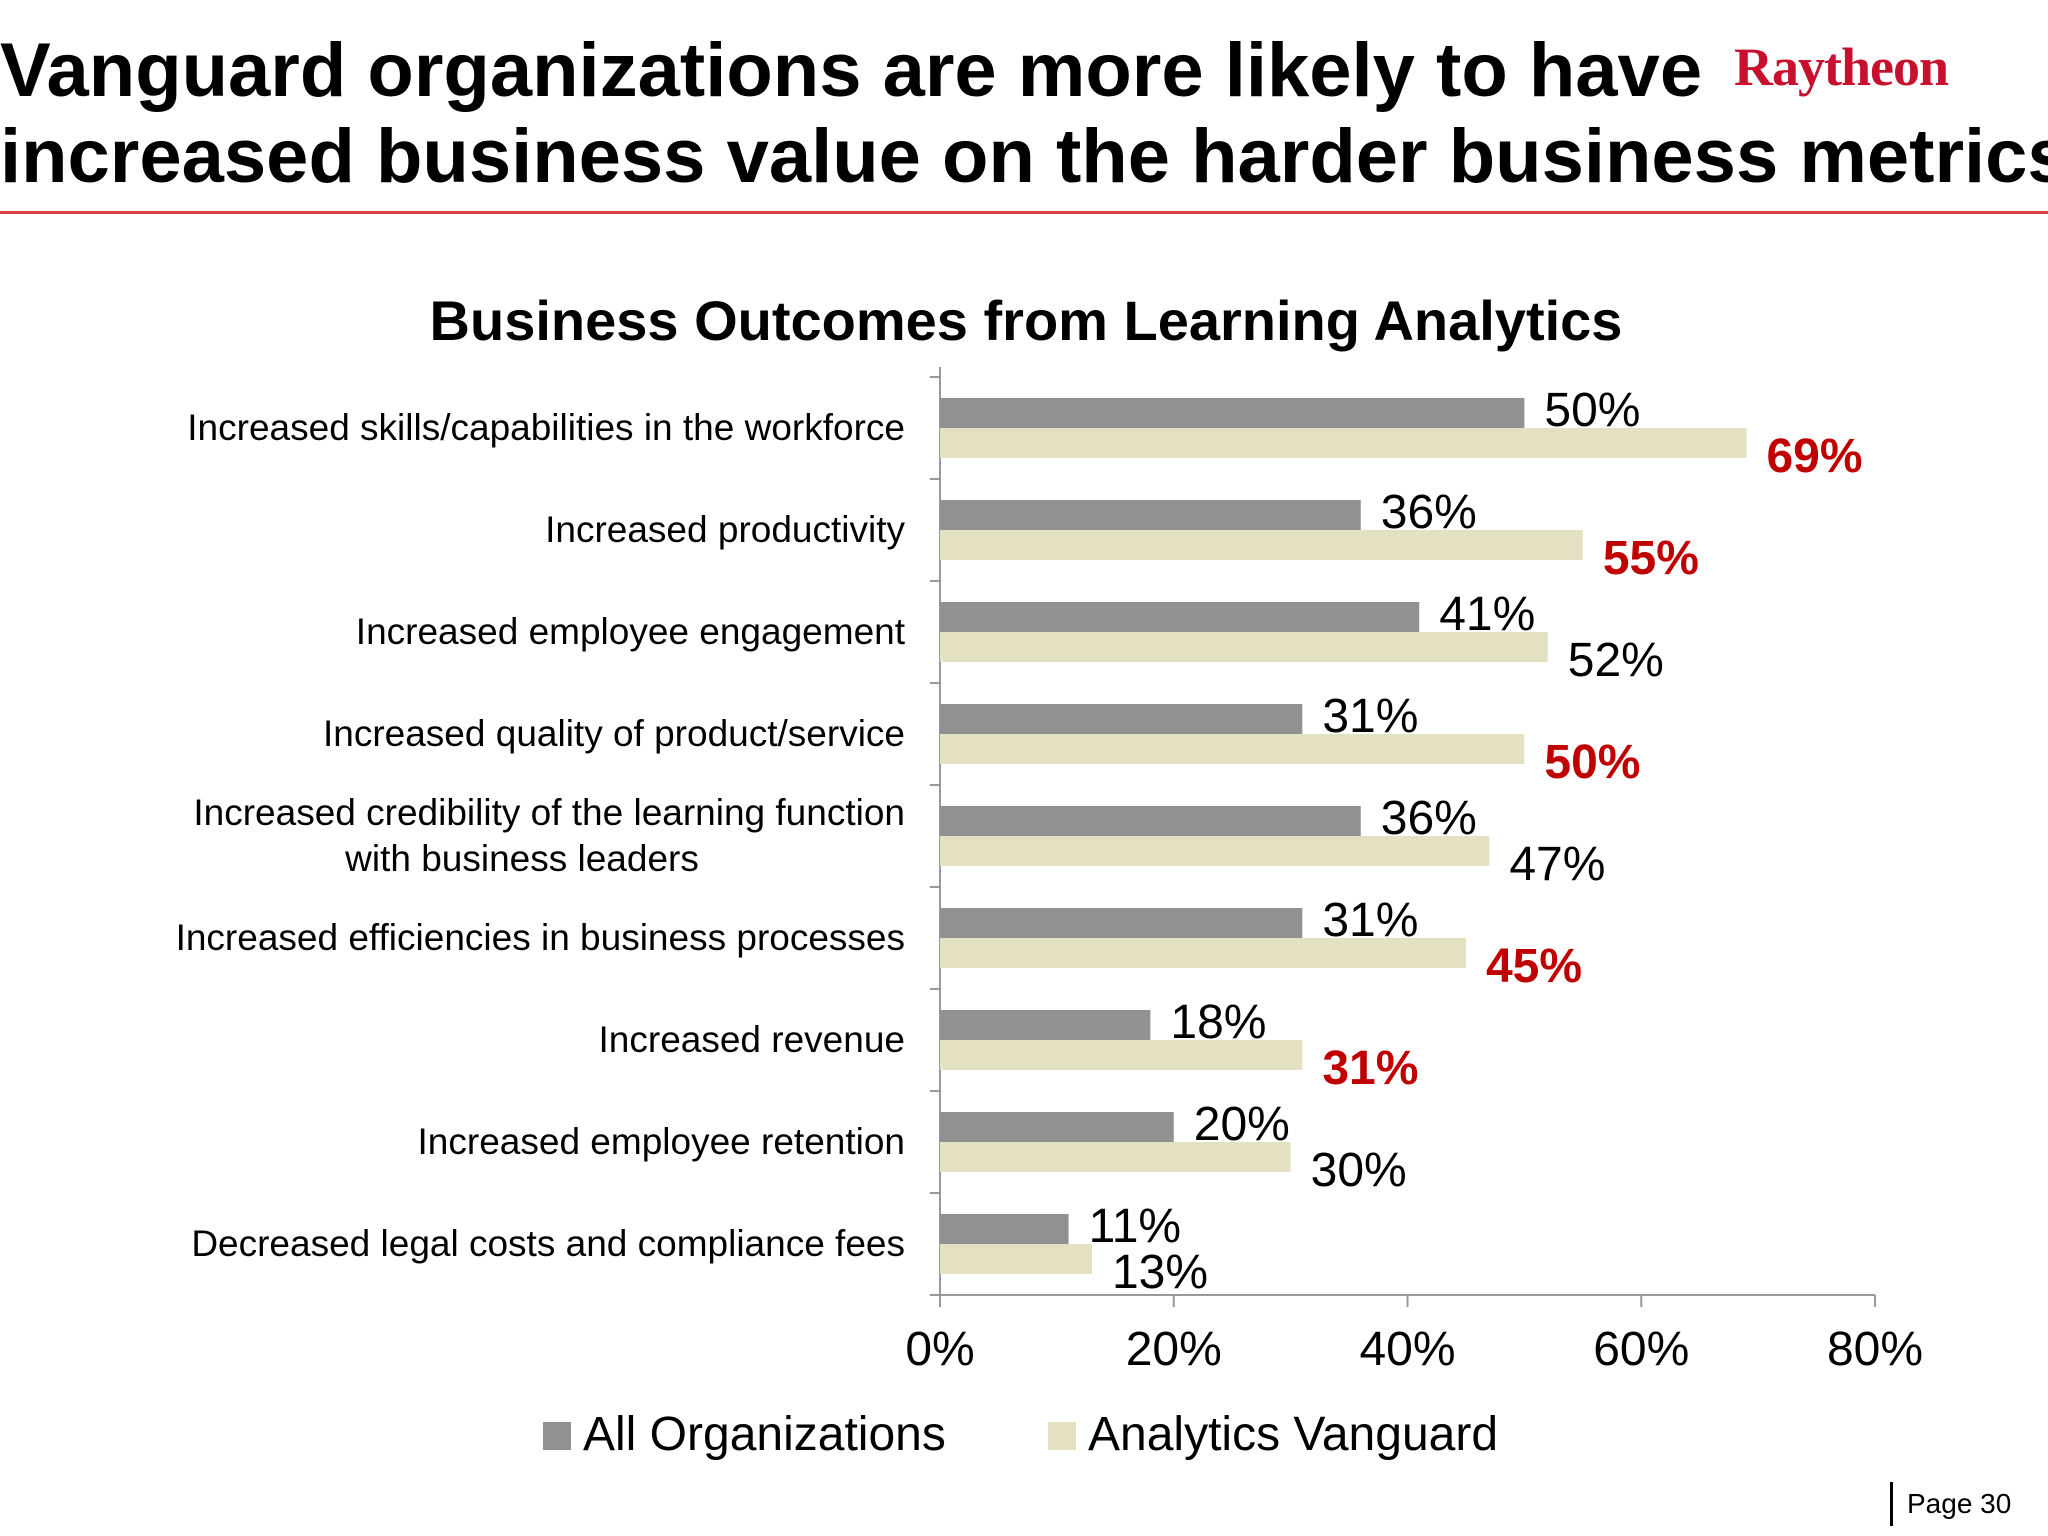  Describe the element at coordinates (1651, 558) in the screenshot. I see `data-label-analytics-vanguard: 55%` at that location.